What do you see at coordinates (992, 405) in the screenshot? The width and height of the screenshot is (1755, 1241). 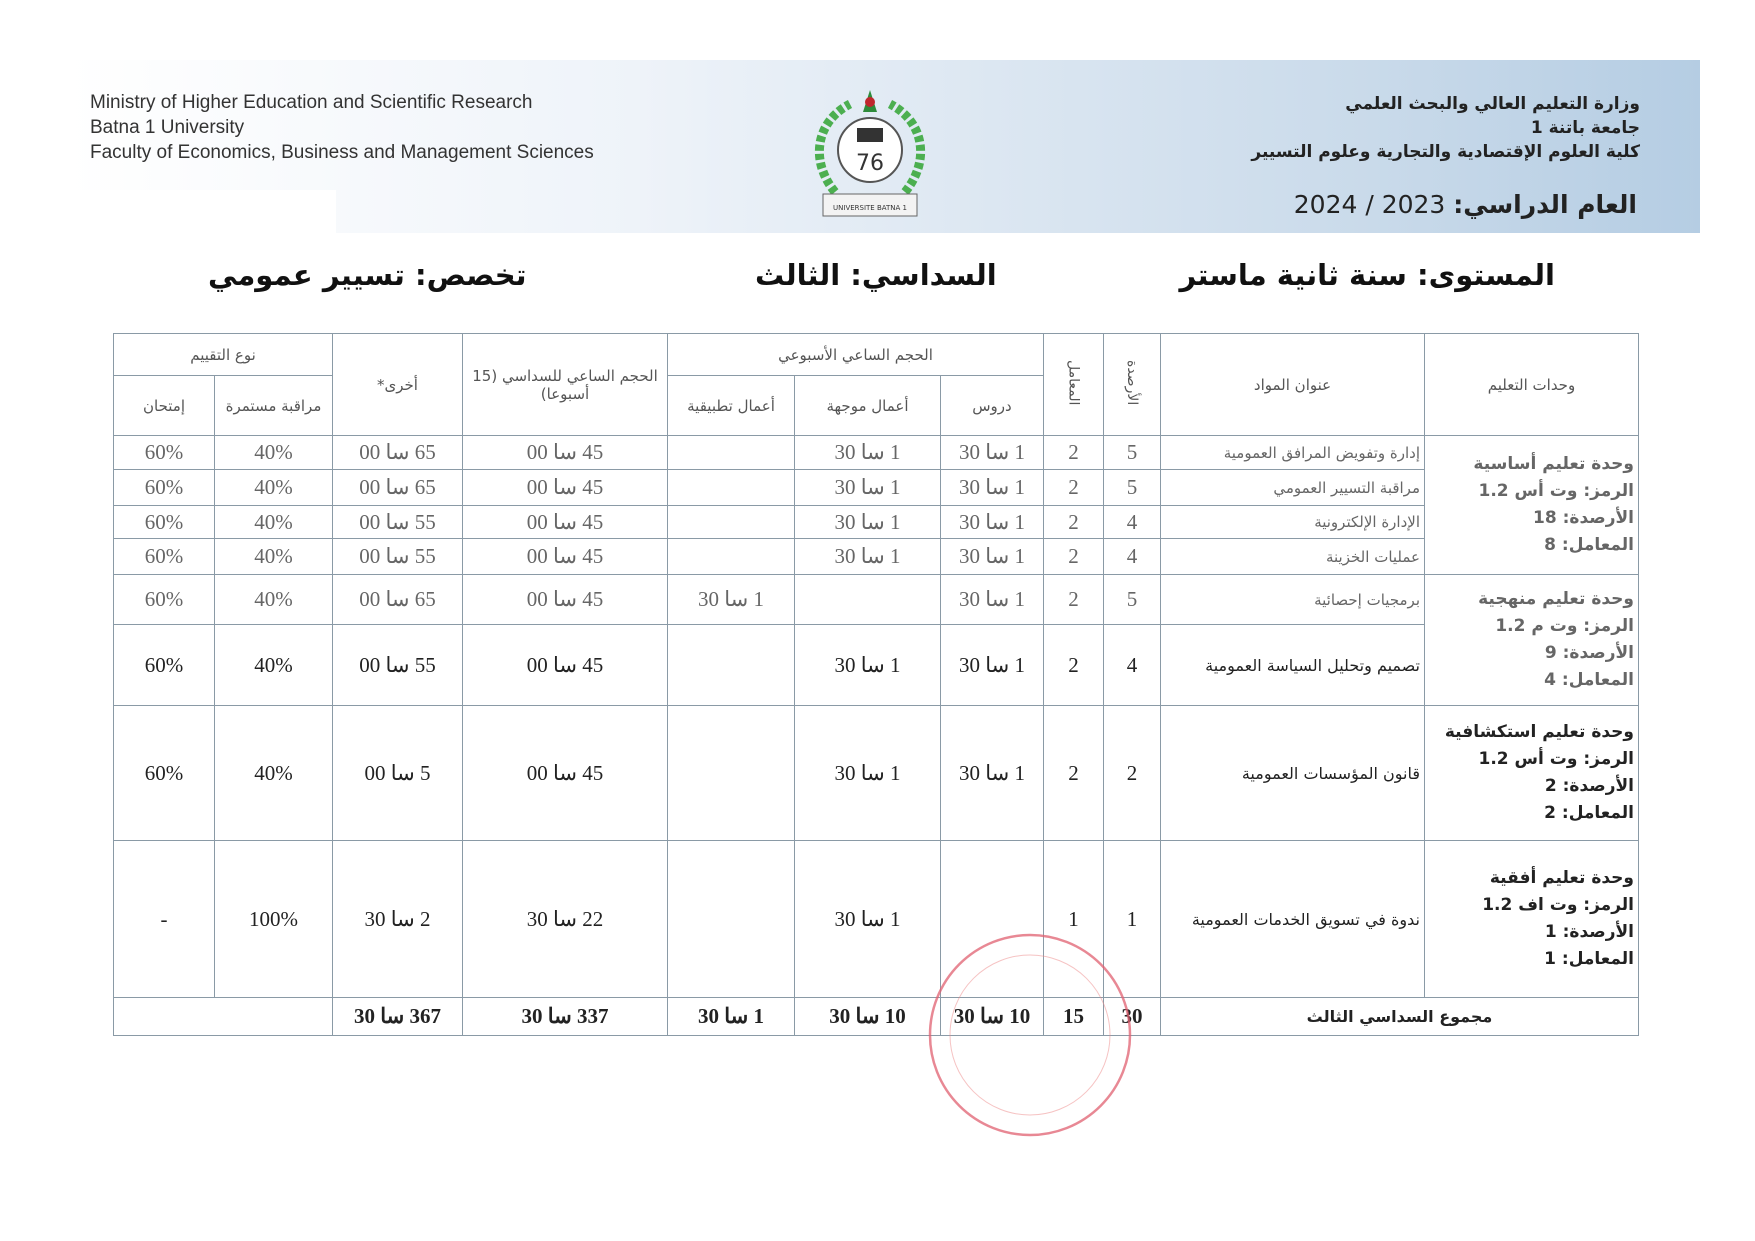 I see `header-lectures: دروس` at bounding box center [992, 405].